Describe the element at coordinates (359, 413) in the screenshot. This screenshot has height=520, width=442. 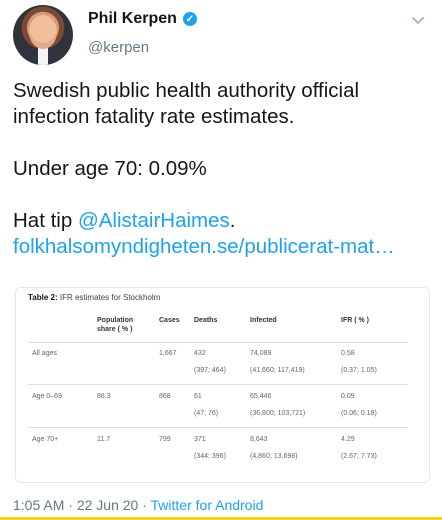
I see `row-ifr-ci: (0.06; 0.18)` at that location.